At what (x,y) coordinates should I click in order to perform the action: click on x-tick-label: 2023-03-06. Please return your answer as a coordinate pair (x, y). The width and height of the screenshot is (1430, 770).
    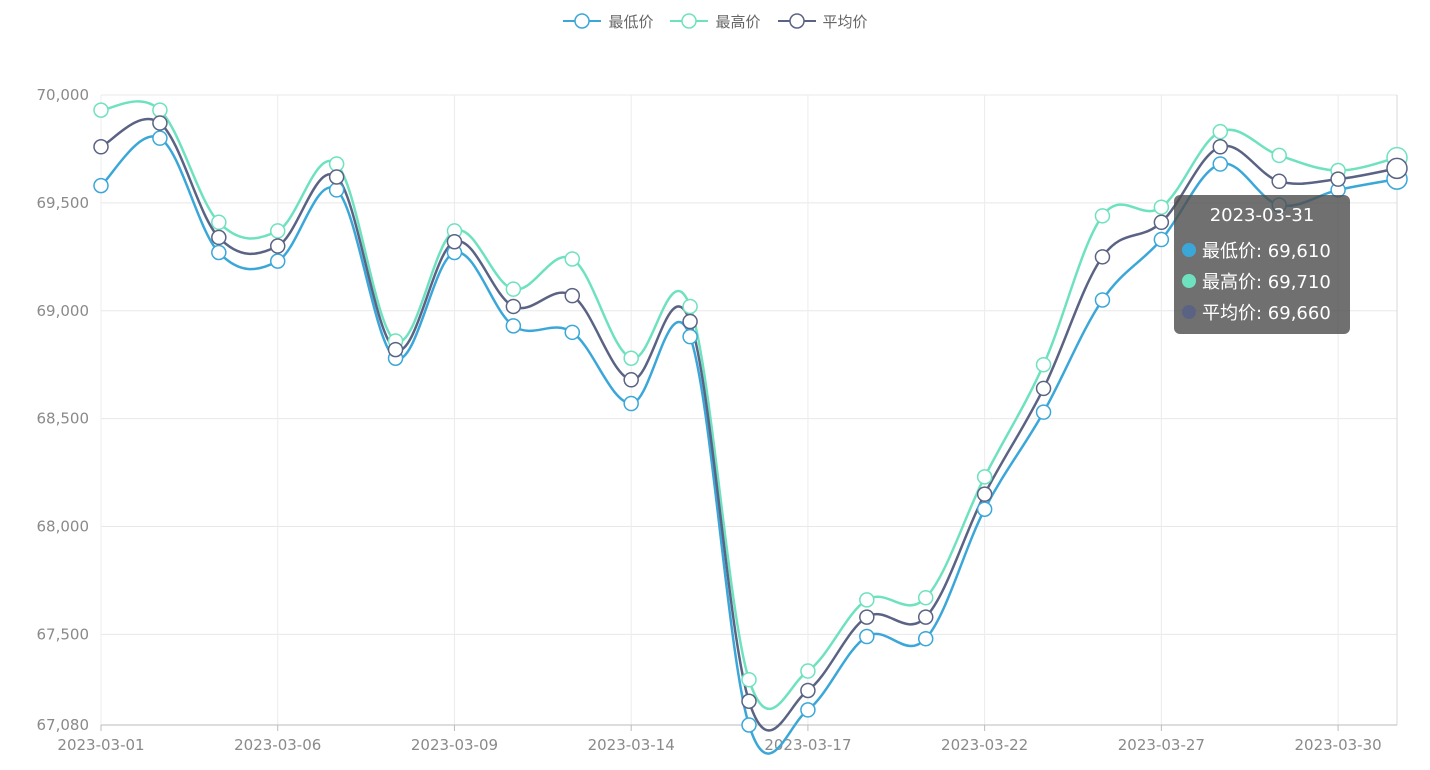
    Looking at the image, I should click on (277, 745).